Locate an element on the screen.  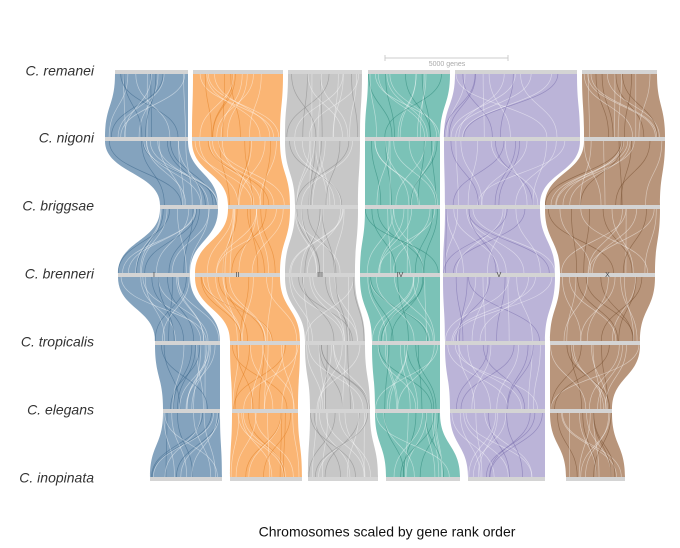
species-label: C. elegans is located at coordinates (60, 410).